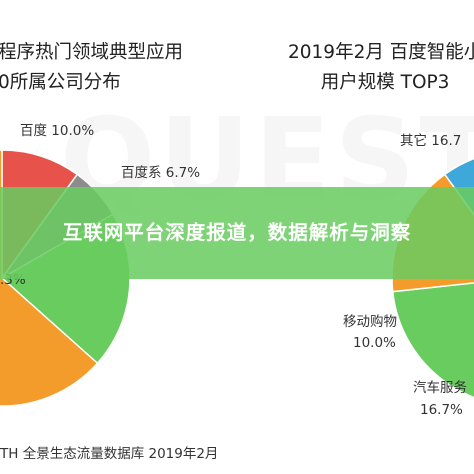 Image resolution: width=474 pixels, height=474 pixels. I want to click on right-title-line-1: 2019年2月 百度智能小, so click(381, 52).